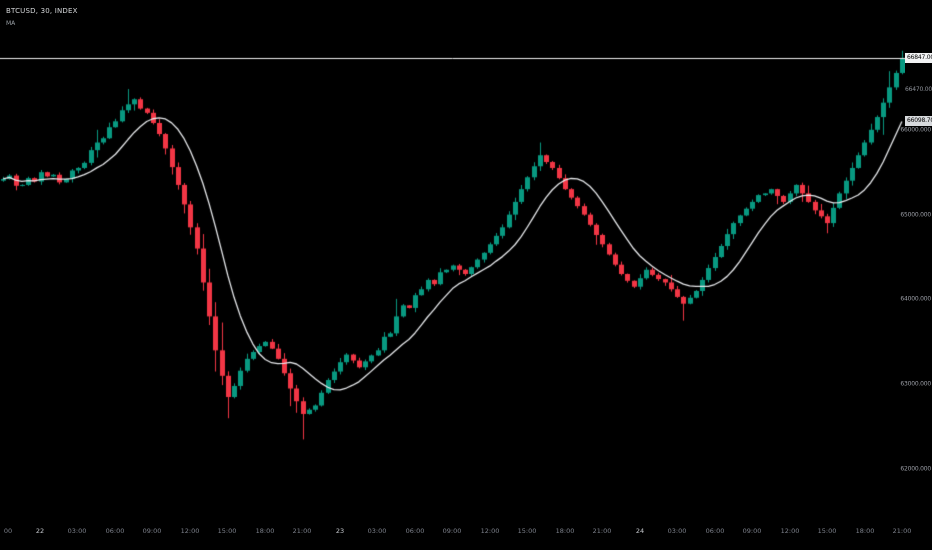 The width and height of the screenshot is (932, 550). I want to click on time-axis-label: 23, so click(340, 531).